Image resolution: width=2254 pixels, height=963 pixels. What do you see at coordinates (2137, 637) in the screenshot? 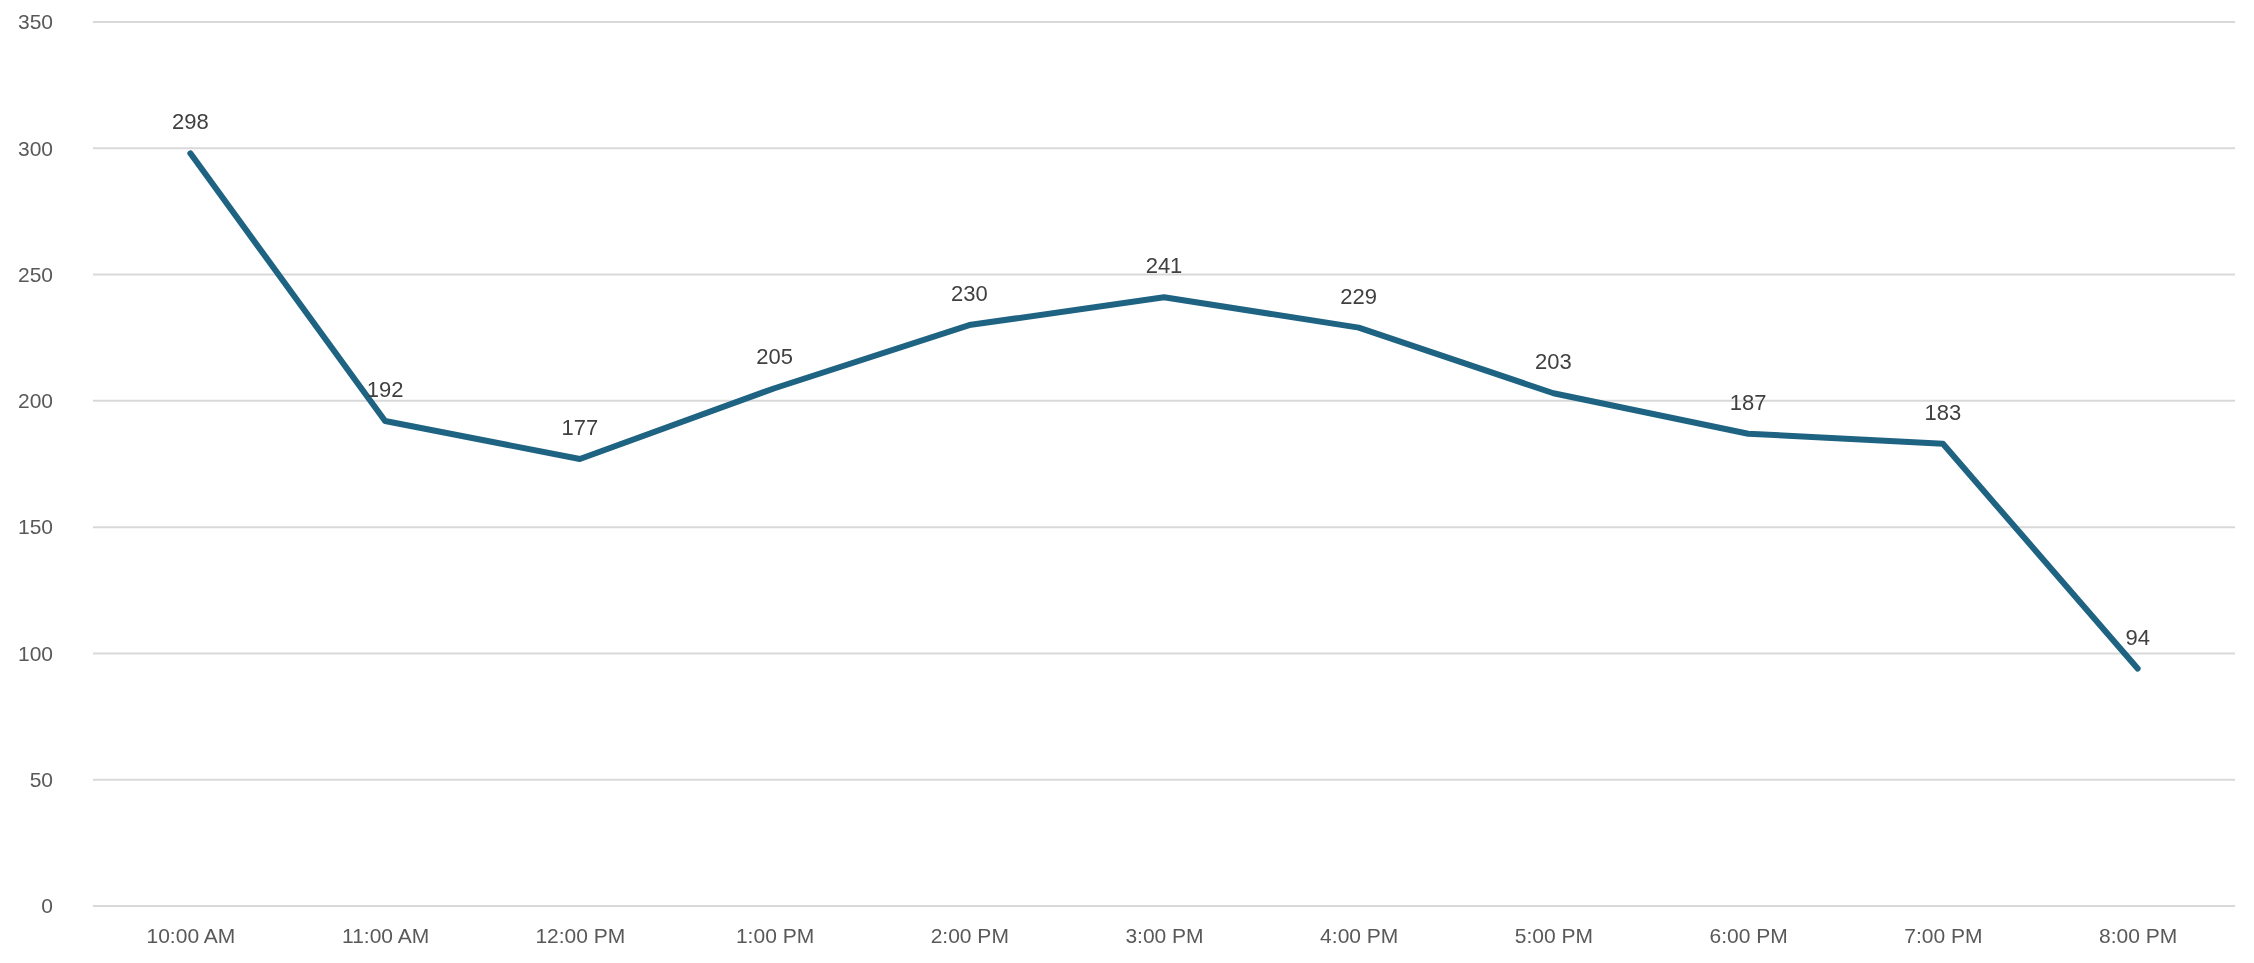
I see `data-label: 94` at bounding box center [2137, 637].